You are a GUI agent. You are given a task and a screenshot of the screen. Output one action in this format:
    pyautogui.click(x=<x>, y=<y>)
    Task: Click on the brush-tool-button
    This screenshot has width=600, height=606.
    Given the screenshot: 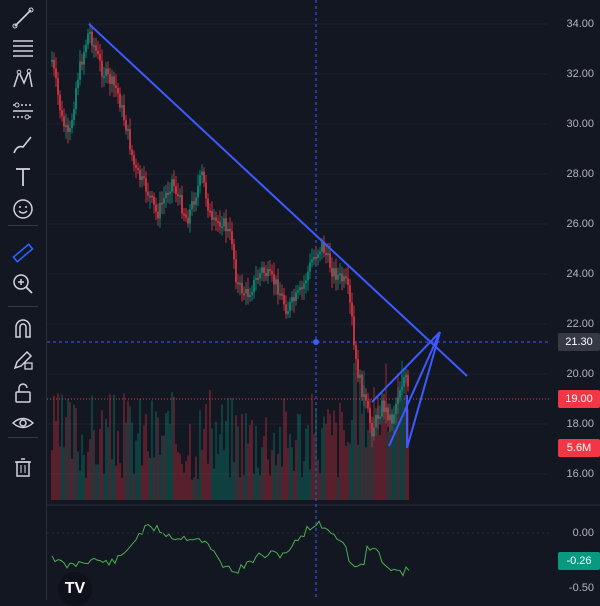 What is the action you would take?
    pyautogui.click(x=23, y=145)
    